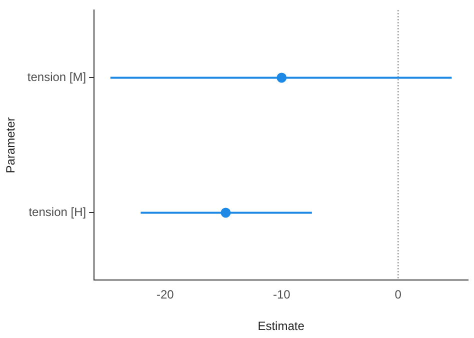 This screenshot has width=474, height=338. I want to click on x-axis-title: Estimate, so click(281, 326).